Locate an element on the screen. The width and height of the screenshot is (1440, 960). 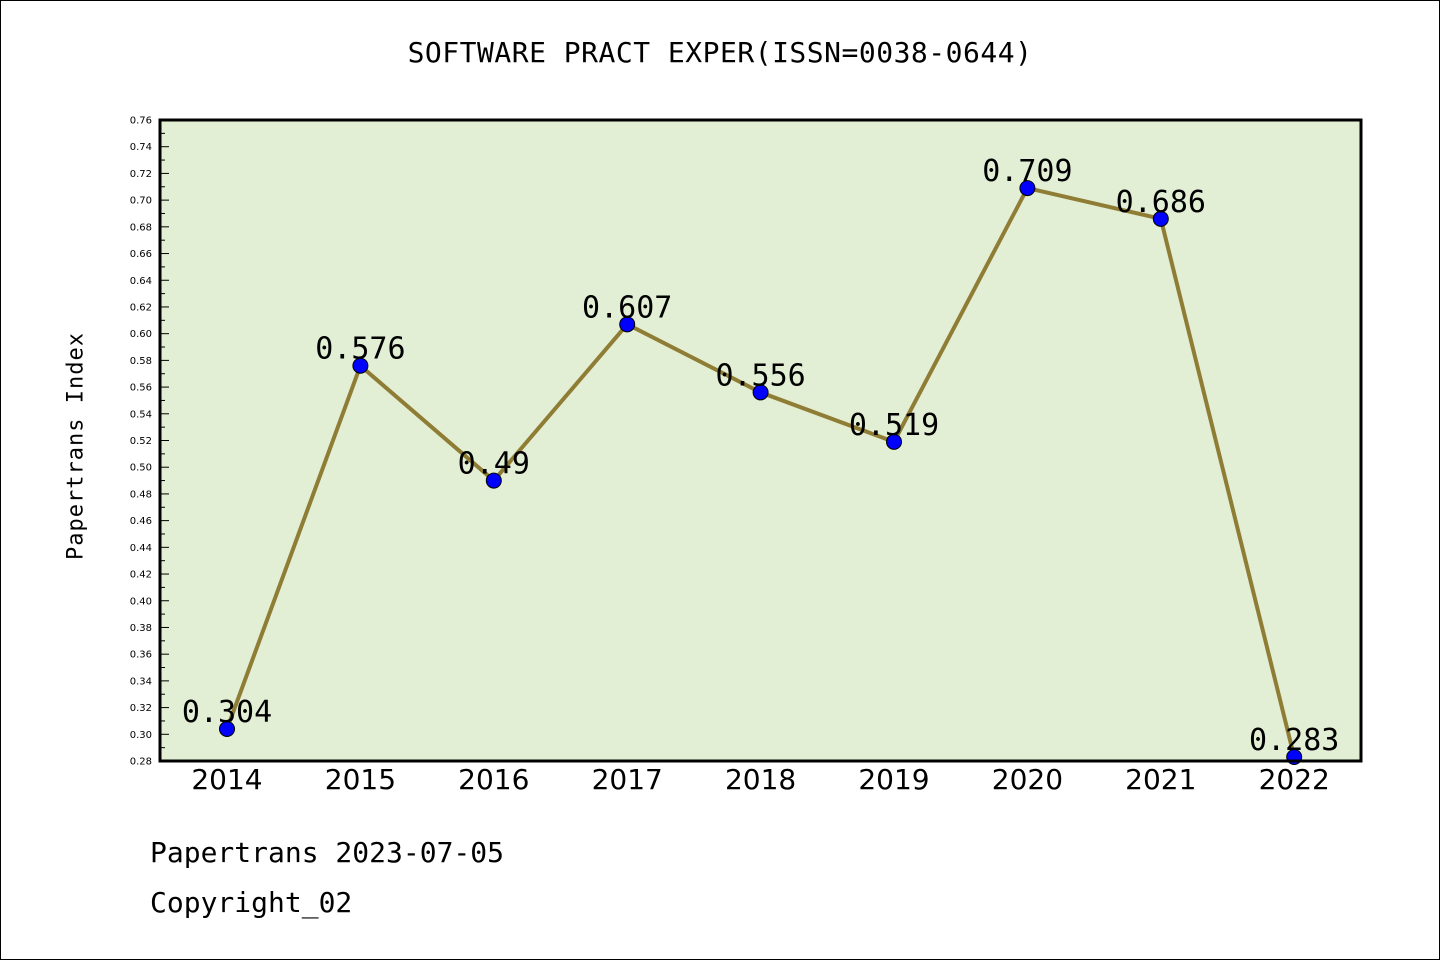
x-tick-label: 2022 is located at coordinates (1294, 779).